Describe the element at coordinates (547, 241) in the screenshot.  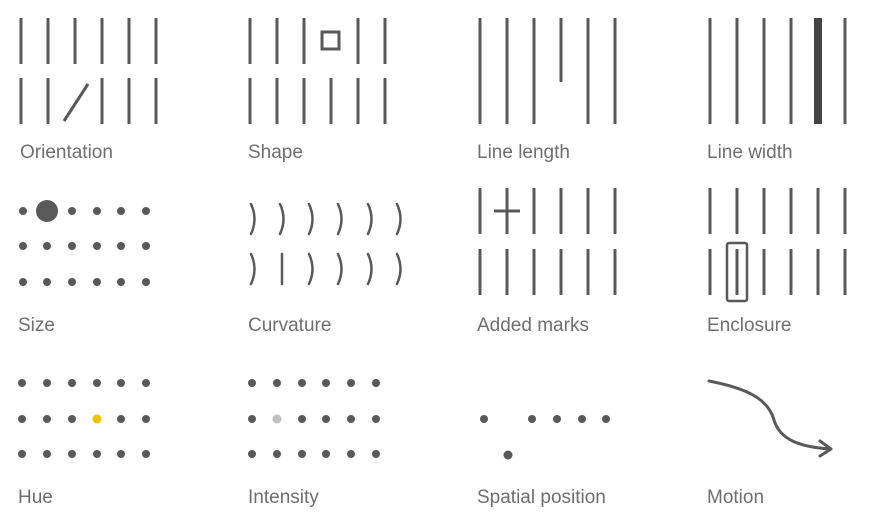
I see `added-marks-panel` at that location.